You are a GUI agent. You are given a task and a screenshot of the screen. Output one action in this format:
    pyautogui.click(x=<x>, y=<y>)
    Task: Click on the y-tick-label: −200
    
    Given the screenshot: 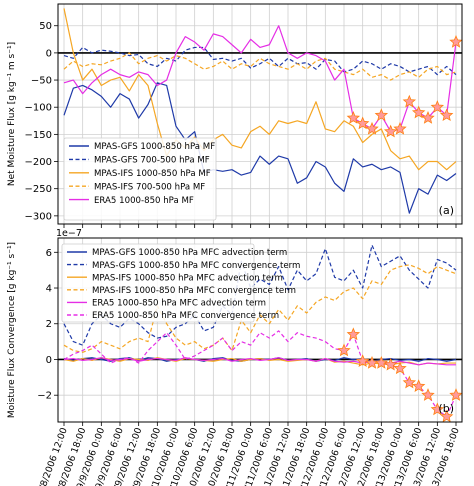 What is the action you would take?
    pyautogui.click(x=38, y=162)
    